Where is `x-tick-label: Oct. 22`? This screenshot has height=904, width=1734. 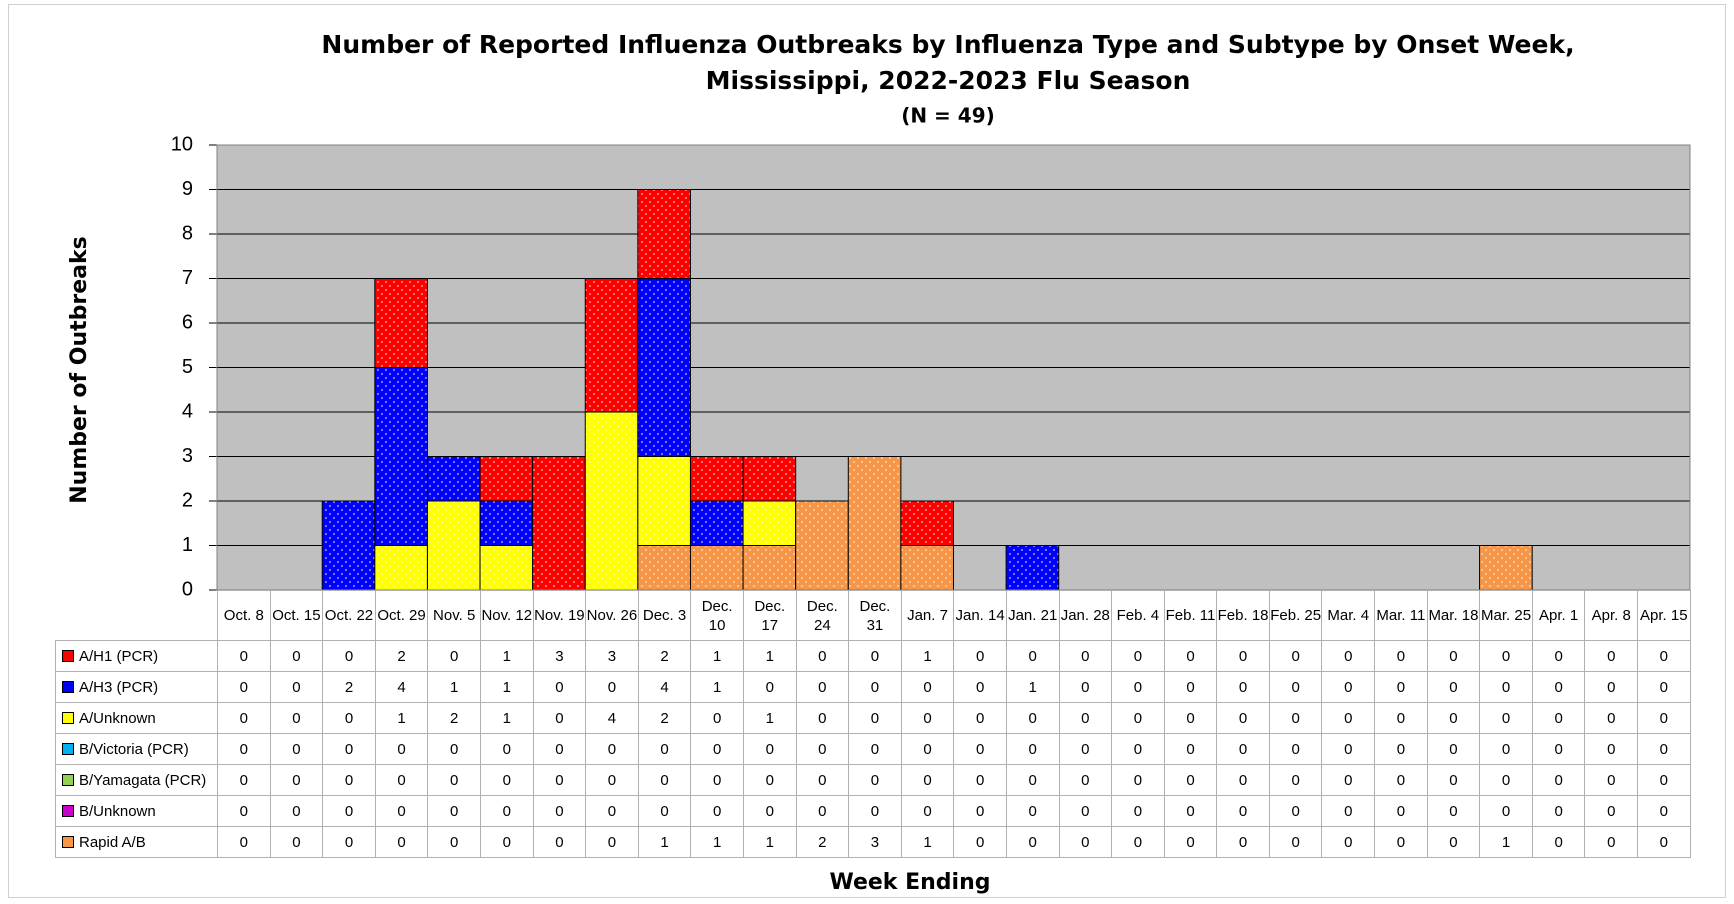
x-tick-label: Oct. 22 is located at coordinates (349, 615).